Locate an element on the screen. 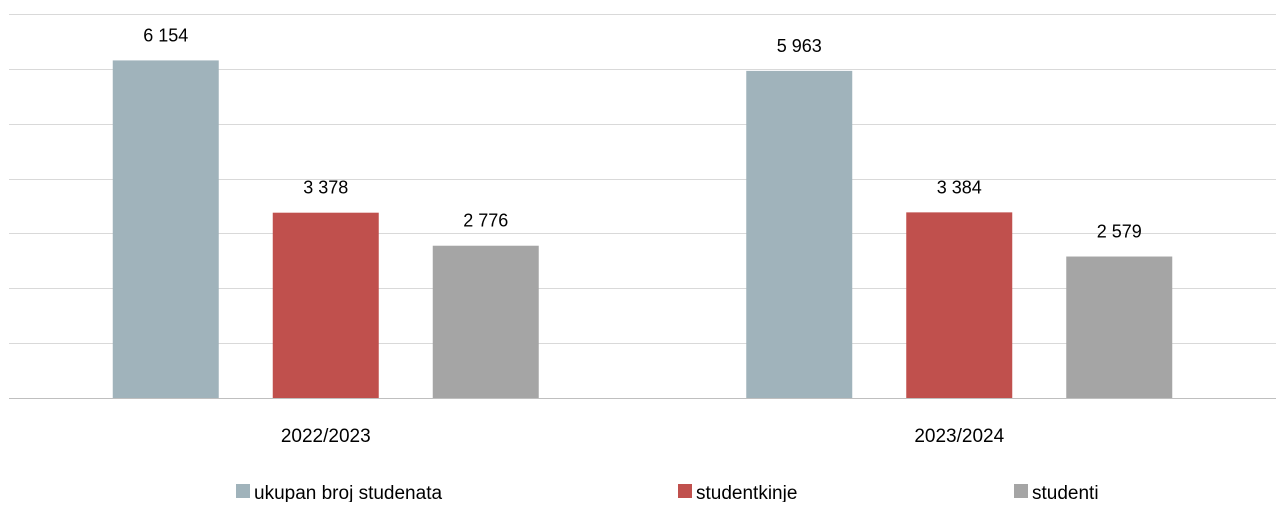 The height and width of the screenshot is (507, 1278). data-label: 2 579 is located at coordinates (1119, 232).